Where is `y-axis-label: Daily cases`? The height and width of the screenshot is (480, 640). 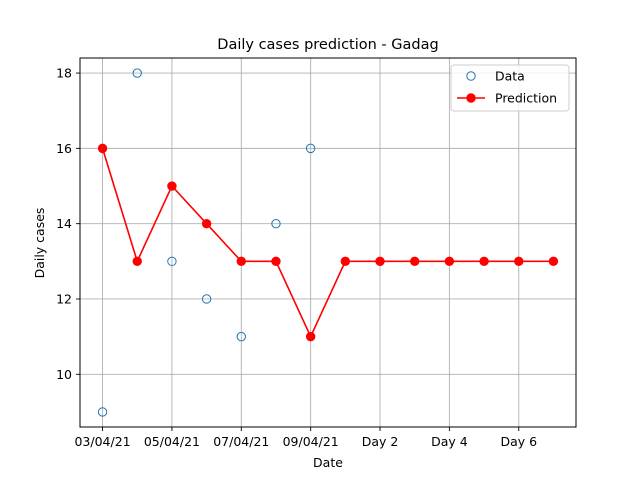 y-axis-label: Daily cases is located at coordinates (39, 243).